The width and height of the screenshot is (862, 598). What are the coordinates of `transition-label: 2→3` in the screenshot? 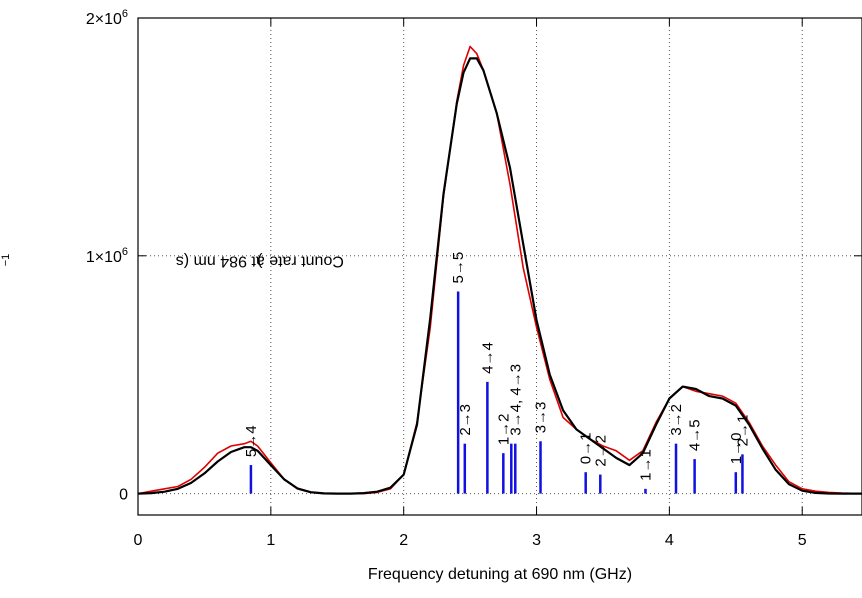 It's located at (465, 420).